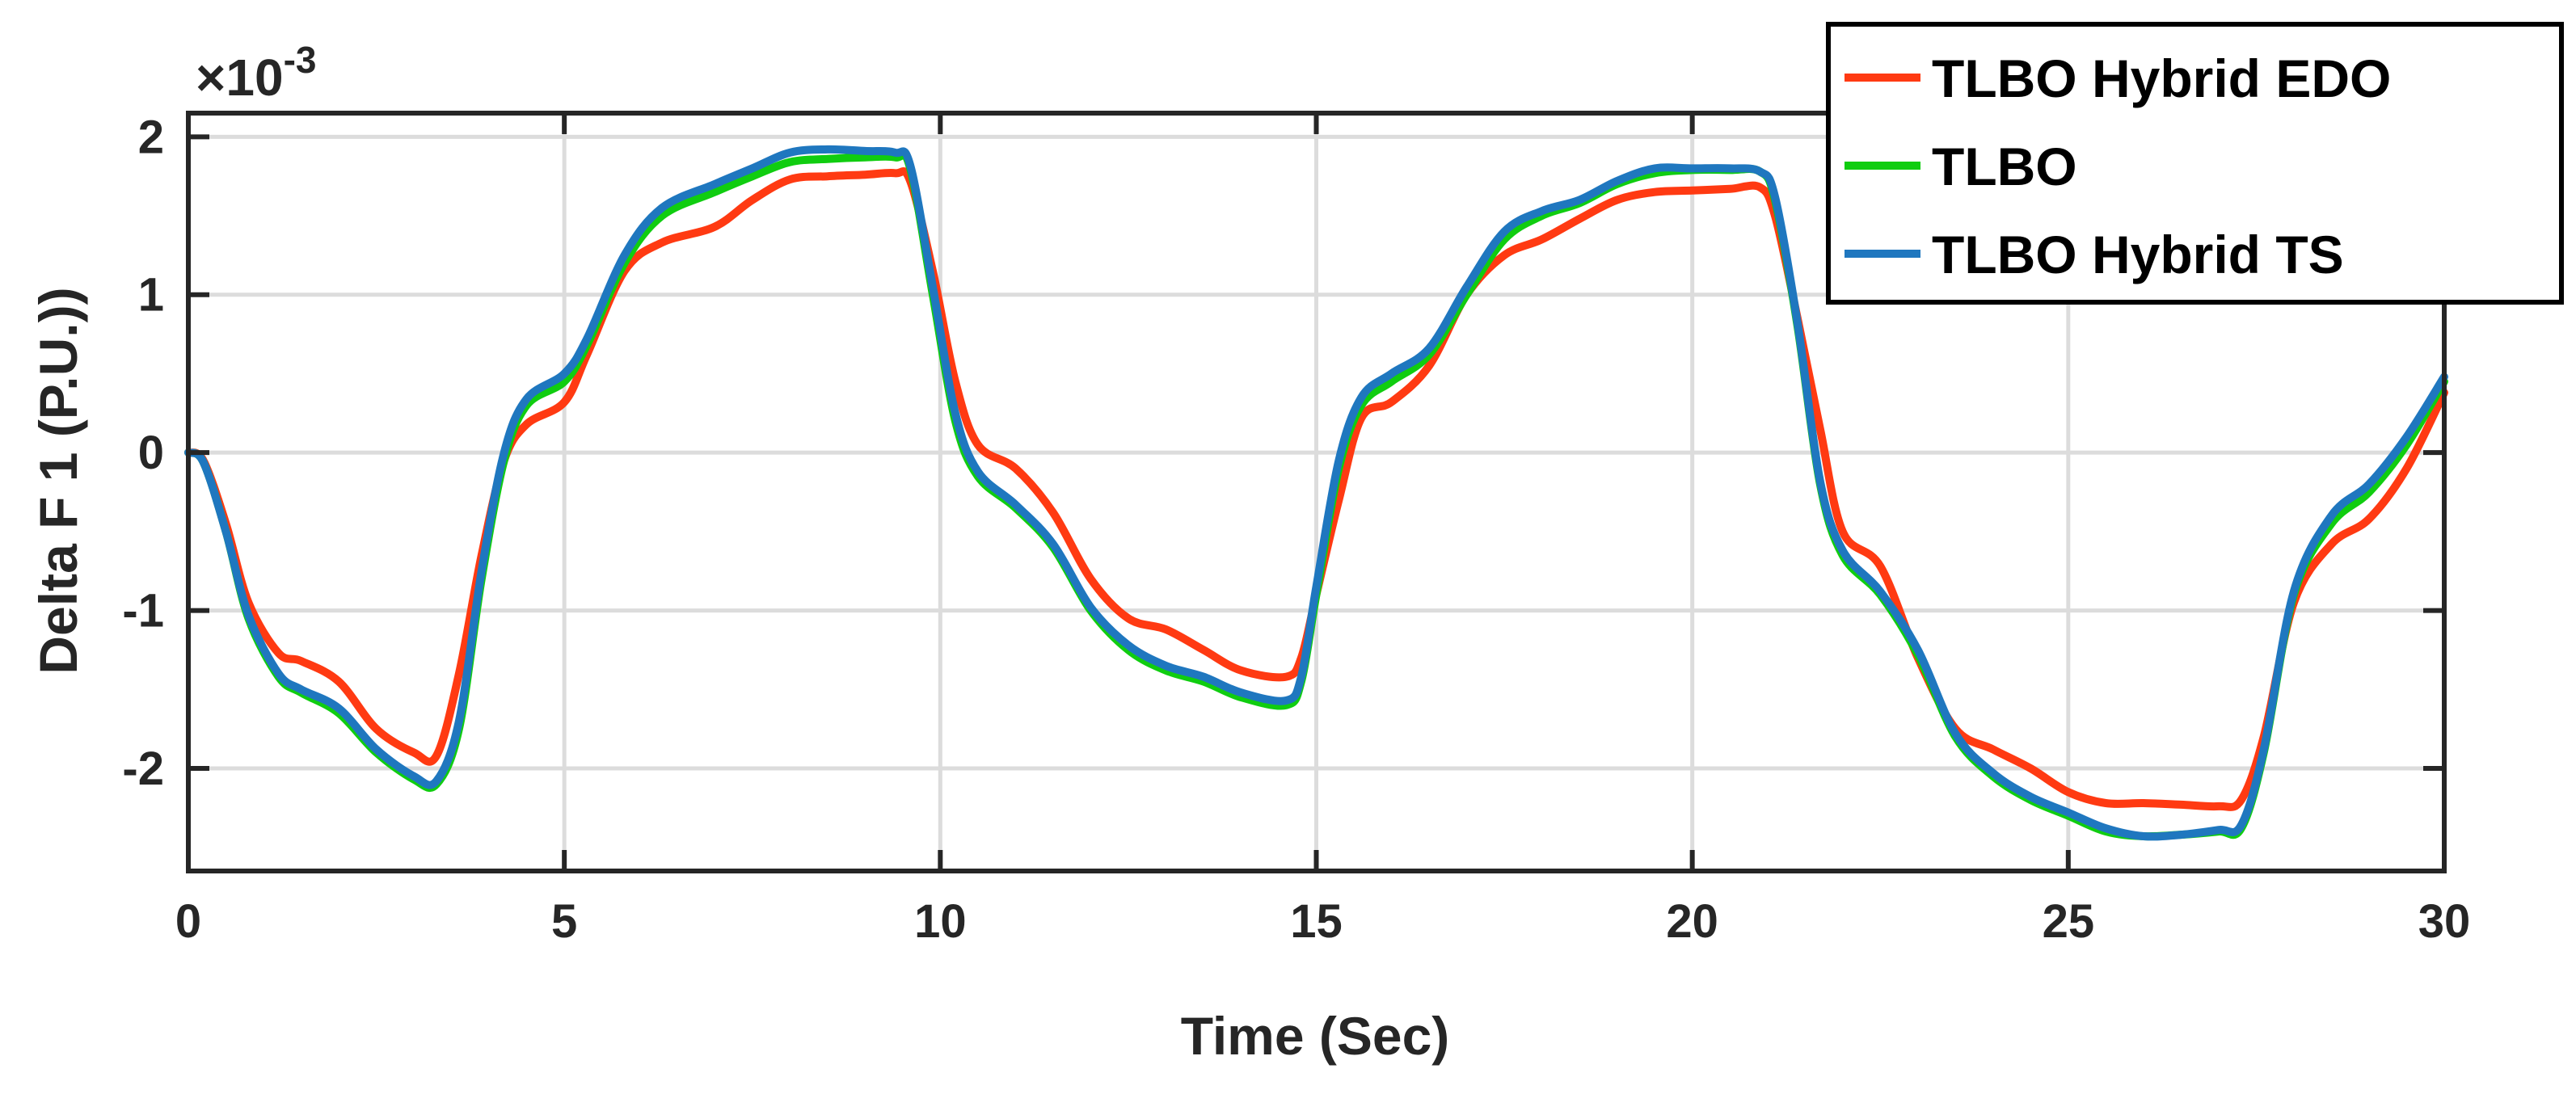 Image resolution: width=2576 pixels, height=1094 pixels. What do you see at coordinates (941, 921) in the screenshot?
I see `x-tick-label: 10` at bounding box center [941, 921].